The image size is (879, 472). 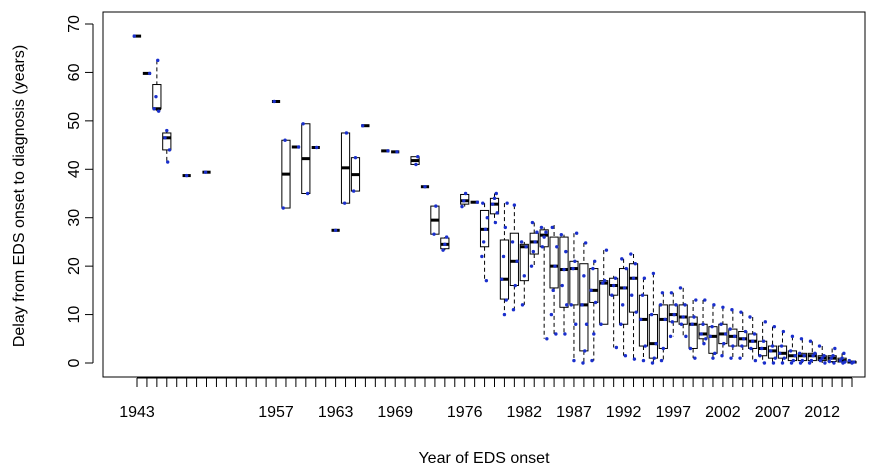 I want to click on y-tick-label: 60, so click(x=74, y=72).